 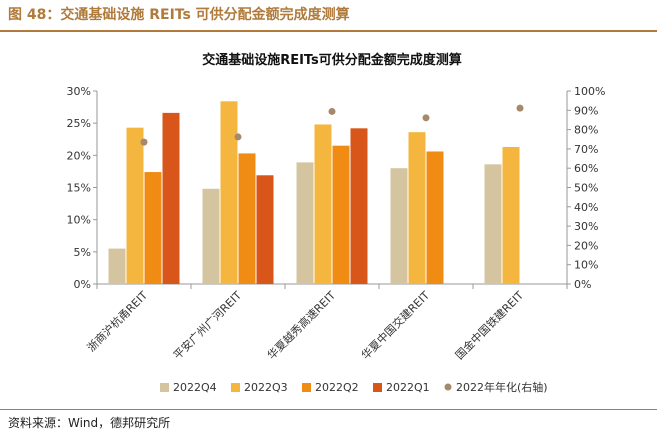 I want to click on right-tick-label: 30%, so click(x=586, y=226).